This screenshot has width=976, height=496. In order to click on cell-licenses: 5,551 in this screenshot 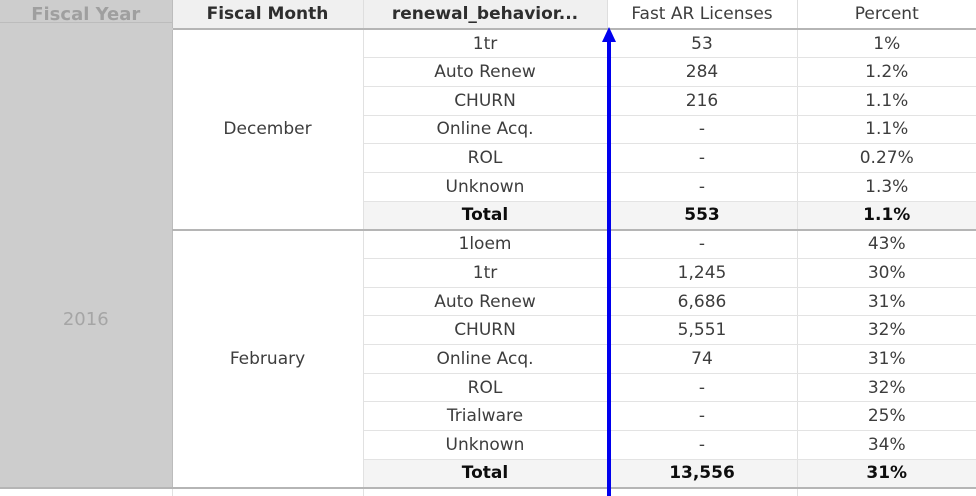, I will do `click(702, 330)`.